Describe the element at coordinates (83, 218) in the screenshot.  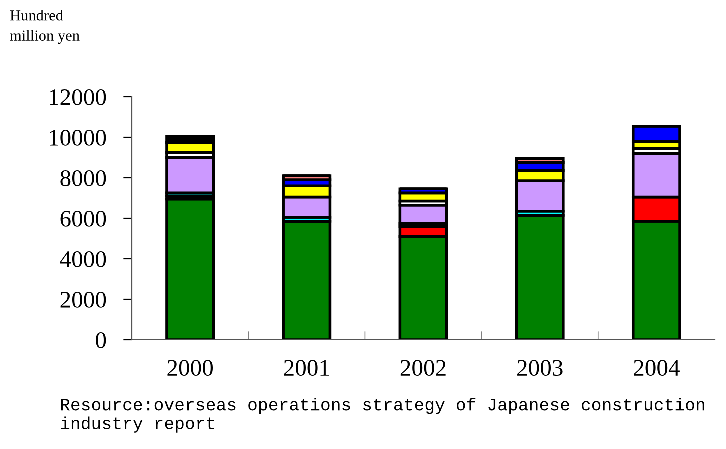
I see `y-tick-label: 6000` at that location.